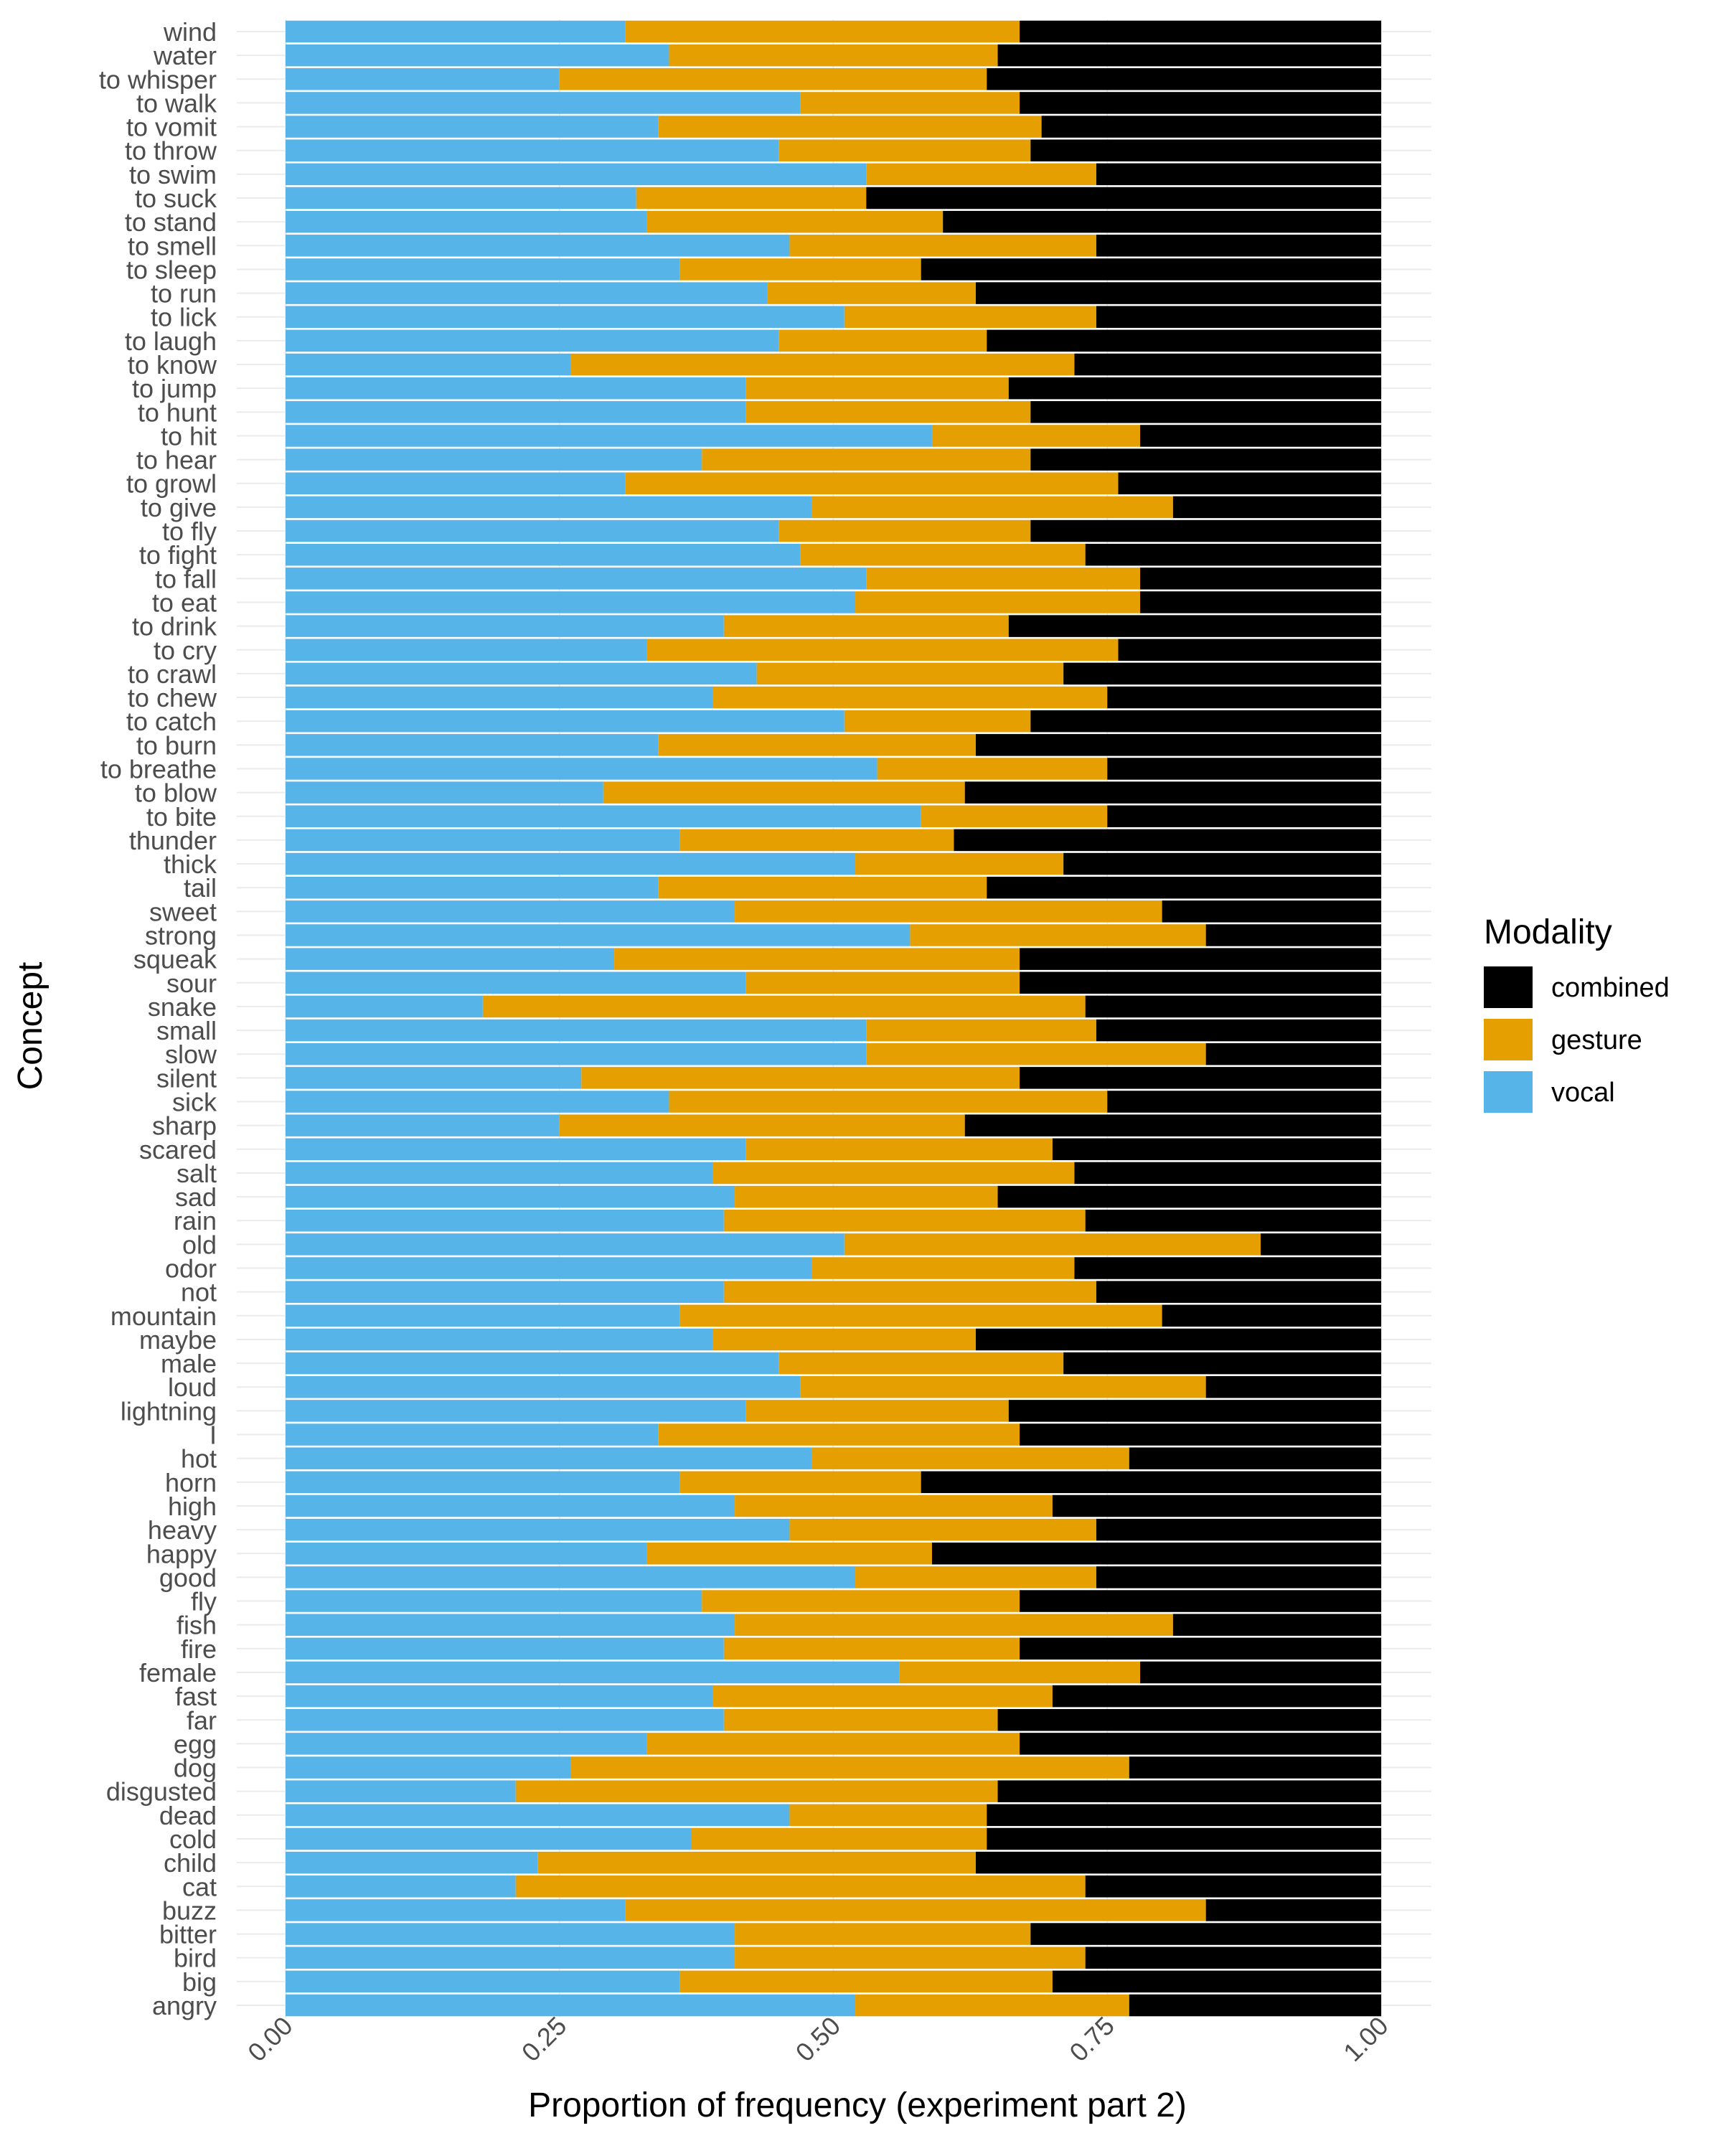  I want to click on category-label: to give, so click(179, 508).